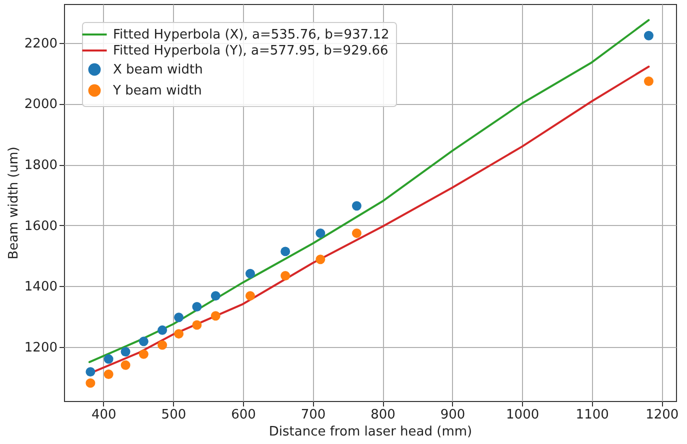  I want to click on x-tick-label: 400, so click(104, 415).